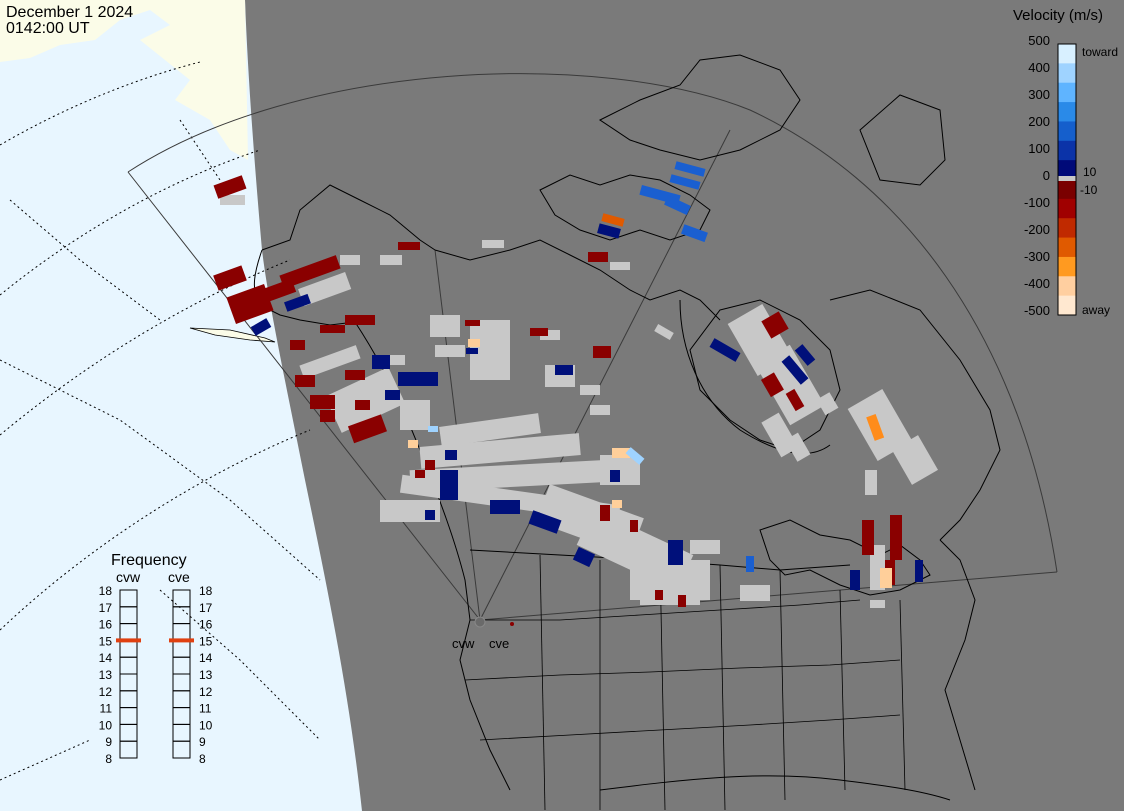 This screenshot has height=811, width=1124. What do you see at coordinates (1090, 172) in the screenshot?
I see `velocity-inner-positive: 10` at bounding box center [1090, 172].